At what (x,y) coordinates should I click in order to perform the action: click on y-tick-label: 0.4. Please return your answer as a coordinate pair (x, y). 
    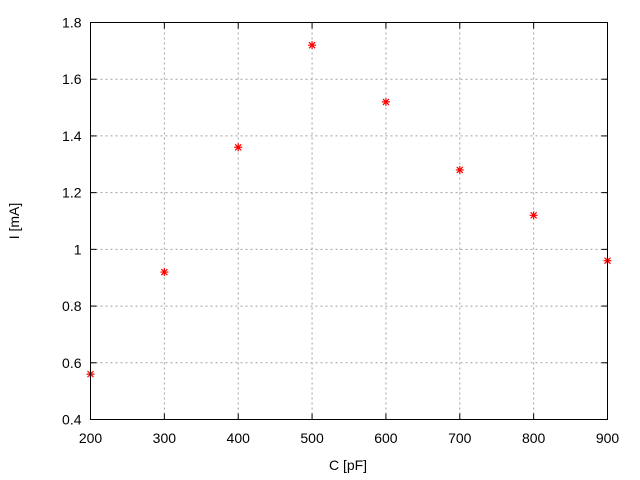
    Looking at the image, I should click on (72, 420).